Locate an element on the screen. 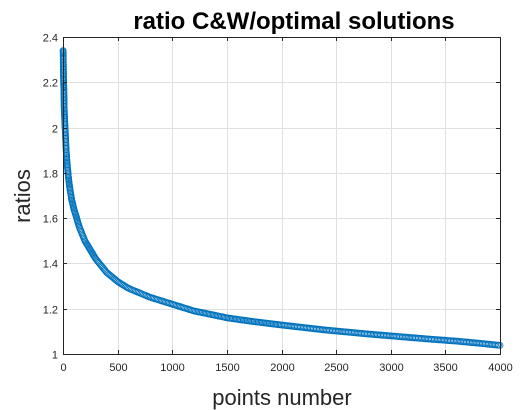 The width and height of the screenshot is (522, 410). x-tick-label: 4000 is located at coordinates (500, 368).